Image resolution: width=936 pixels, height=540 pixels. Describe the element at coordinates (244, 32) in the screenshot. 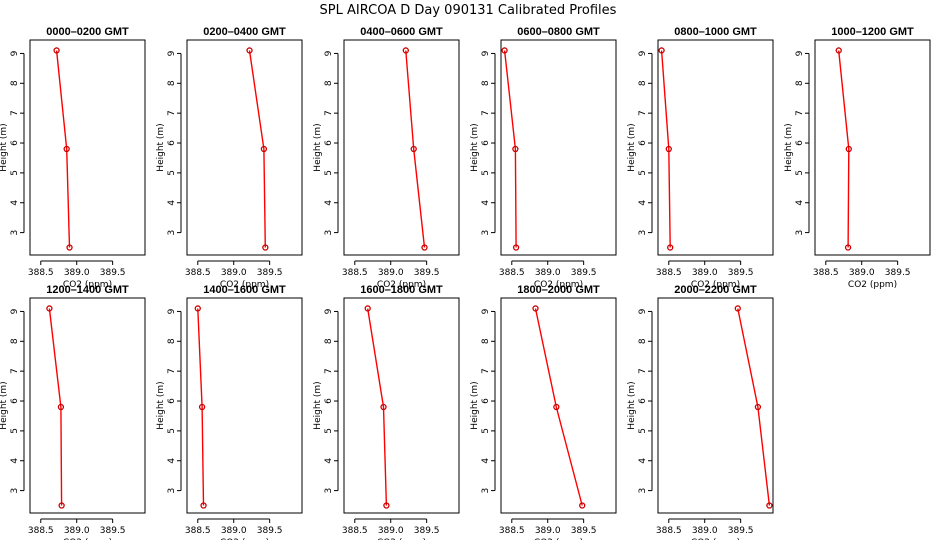

I see `panel-title: 0200–0400 GMT` at that location.